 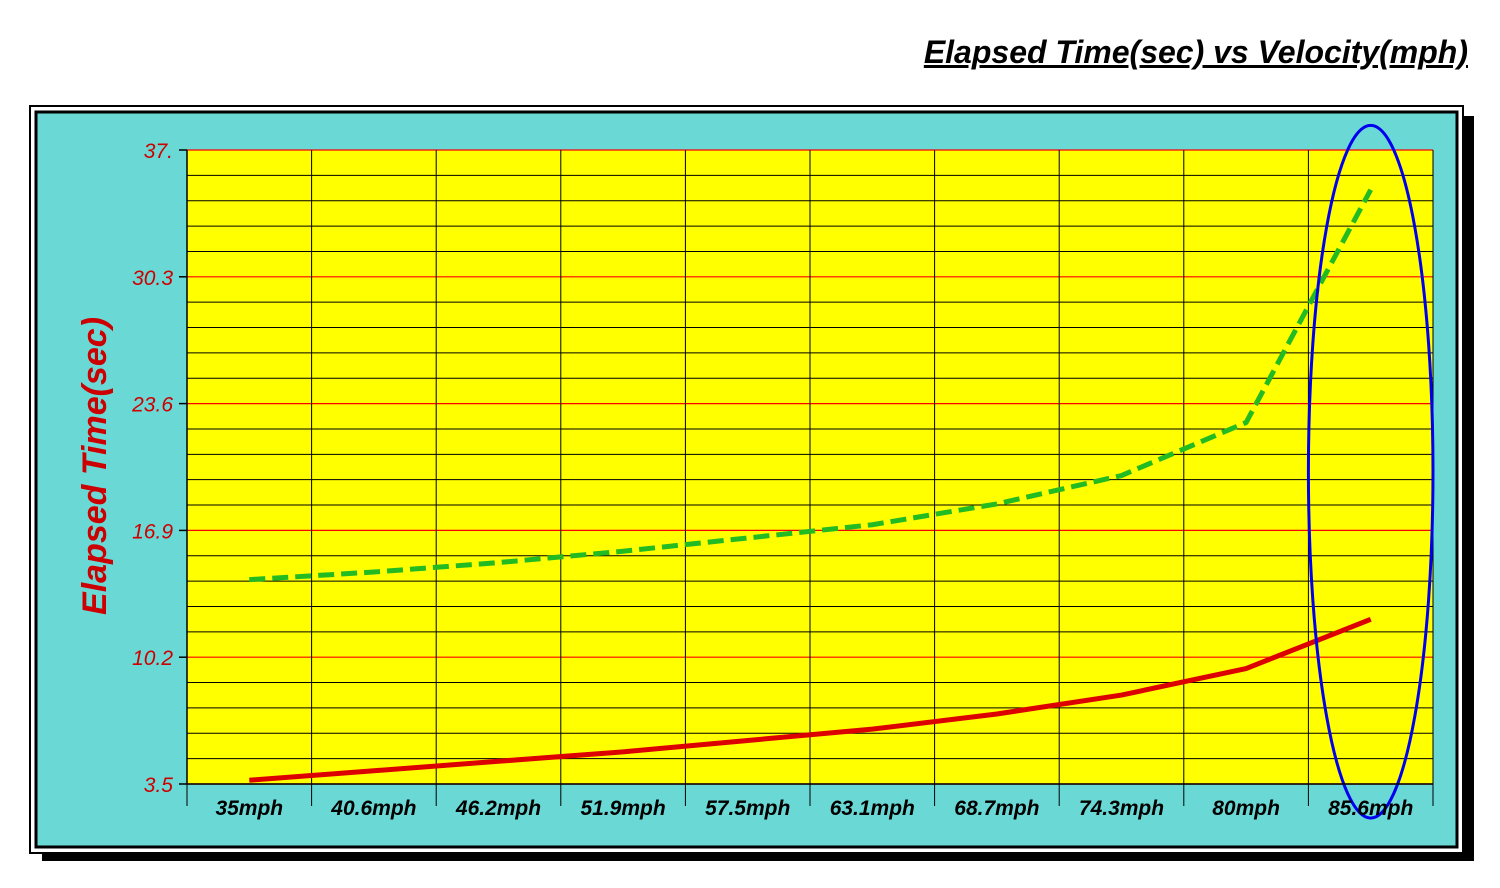 I want to click on y-tick-label: 10.2, so click(x=152, y=658).